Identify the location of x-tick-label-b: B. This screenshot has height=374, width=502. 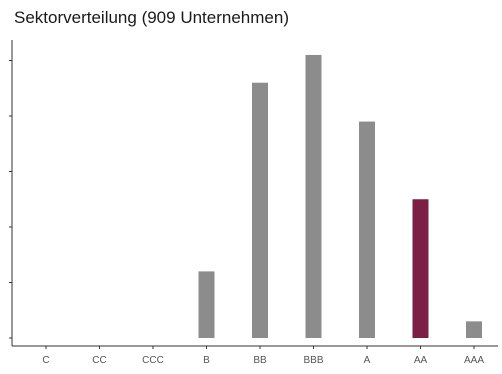
(206, 360).